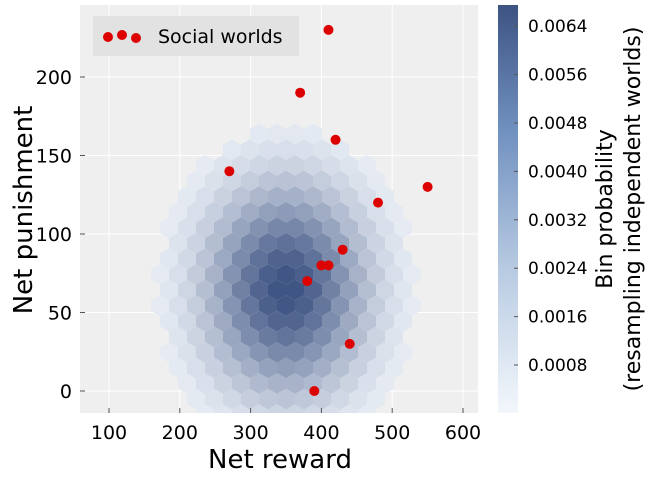 This screenshot has height=485, width=650. What do you see at coordinates (109, 433) in the screenshot?
I see `x-tick-label: 100` at bounding box center [109, 433].